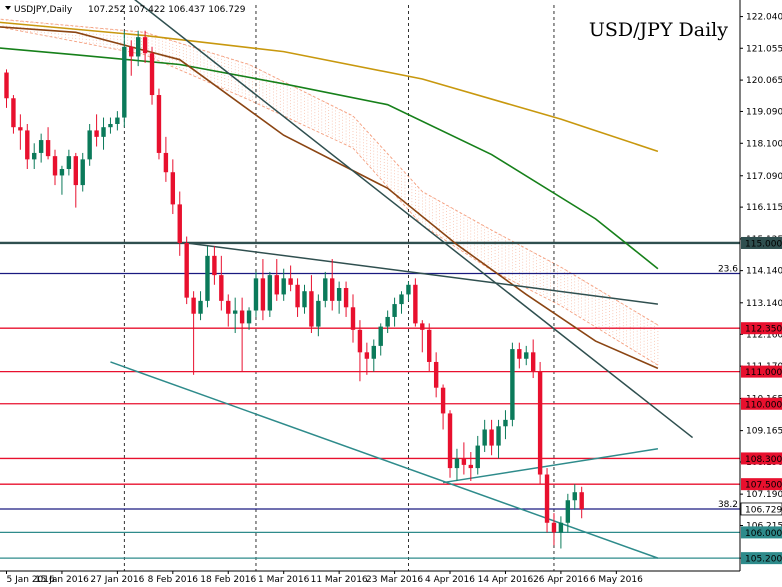 The height and width of the screenshot is (587, 782). What do you see at coordinates (764, 177) in the screenshot?
I see `price-tick-label: 117.090` at bounding box center [764, 177].